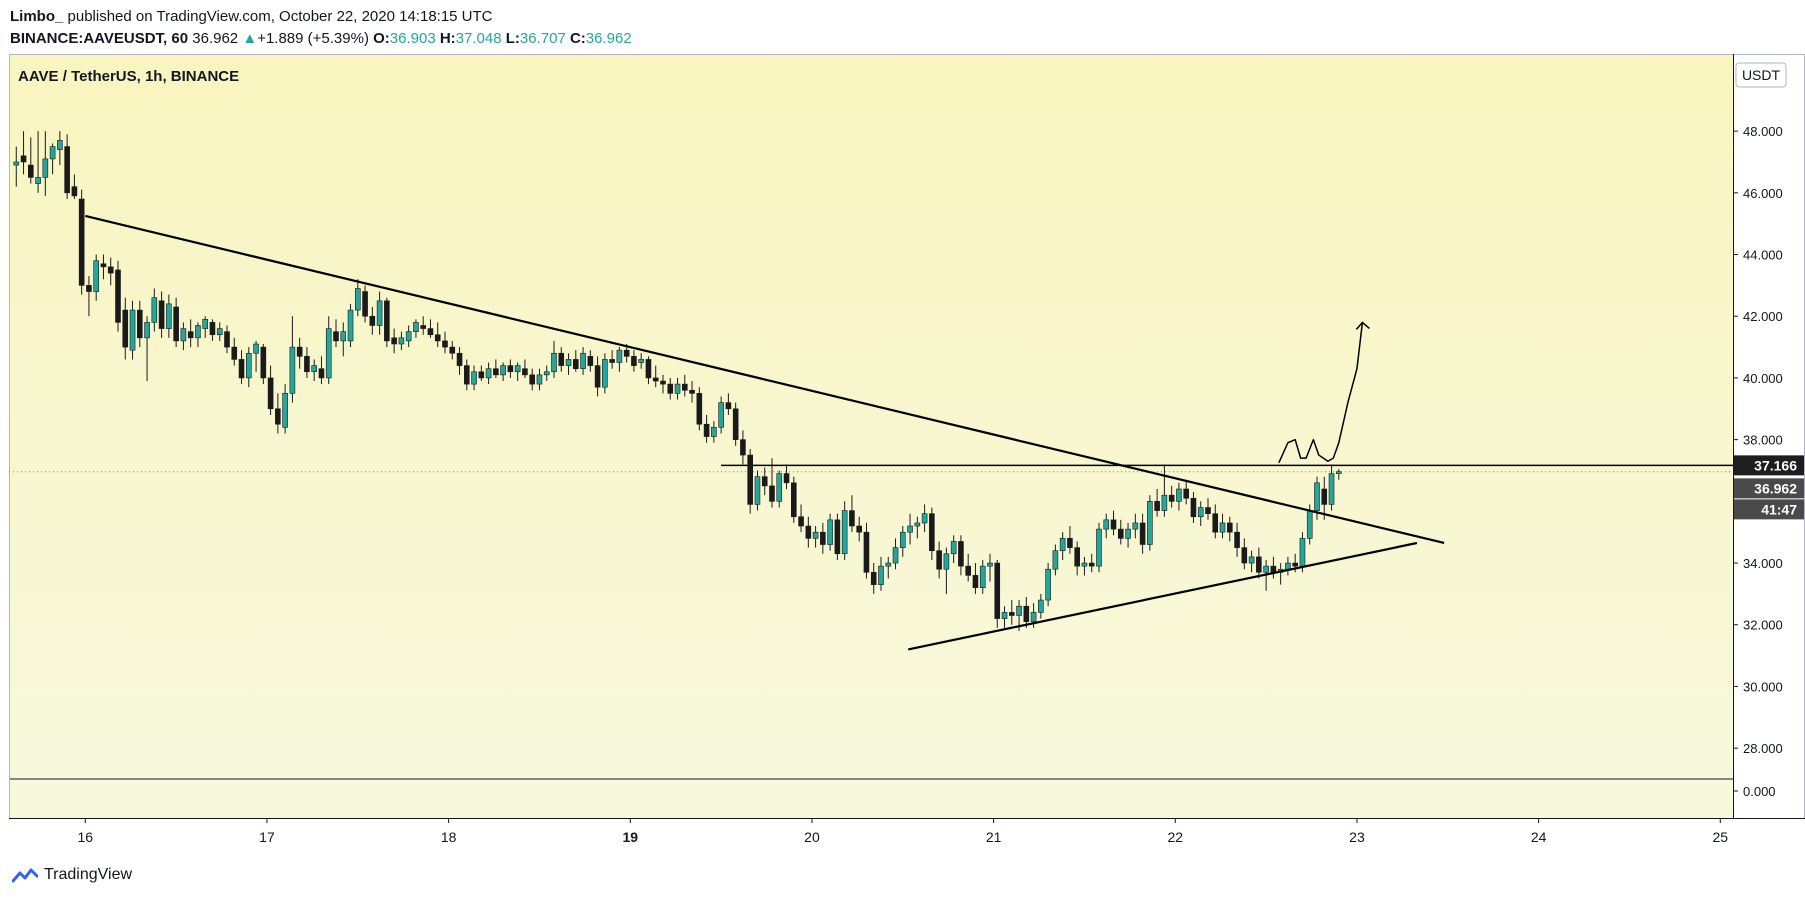 Image resolution: width=1805 pixels, height=901 pixels. I want to click on y-tick-label: 46.000, so click(1763, 193).